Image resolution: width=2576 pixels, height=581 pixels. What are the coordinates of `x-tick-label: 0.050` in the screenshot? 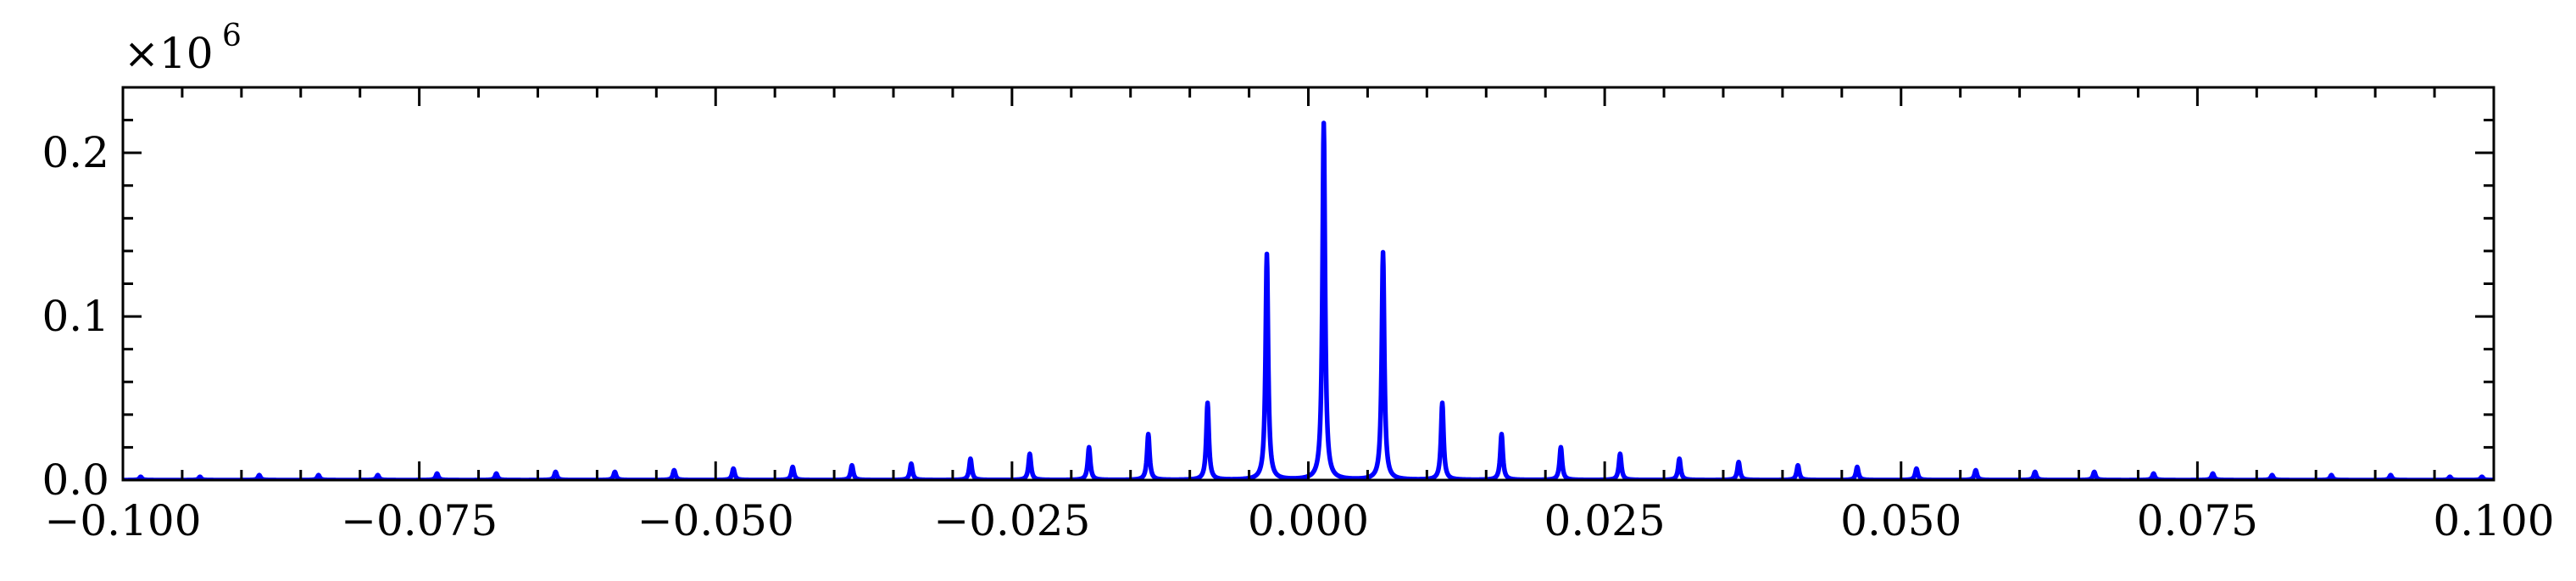 It's located at (1900, 520).